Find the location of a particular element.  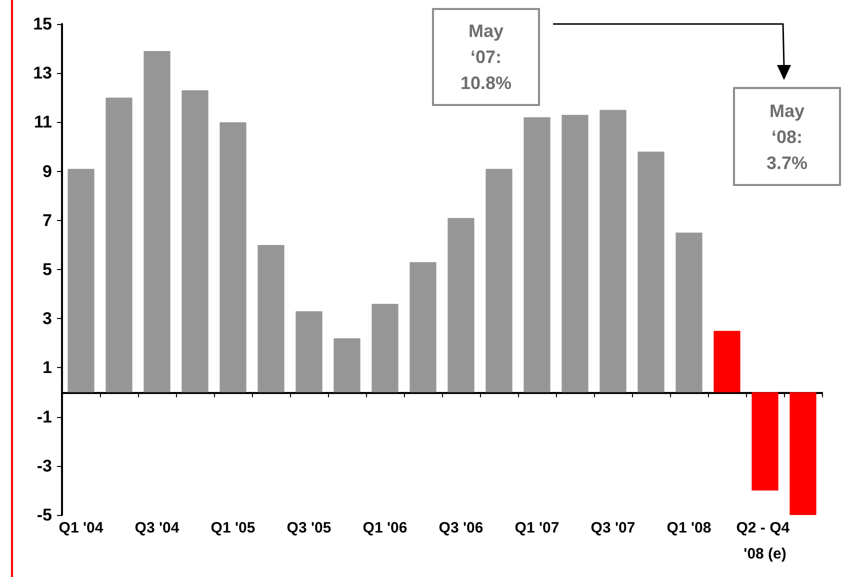

x-tick-label: Q3 '06 is located at coordinates (461, 528).